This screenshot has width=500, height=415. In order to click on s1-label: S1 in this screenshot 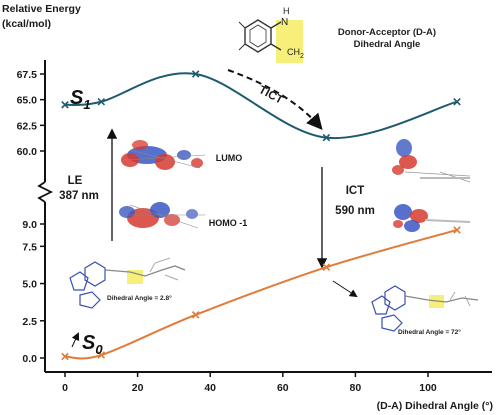, I will do `click(80, 99)`.